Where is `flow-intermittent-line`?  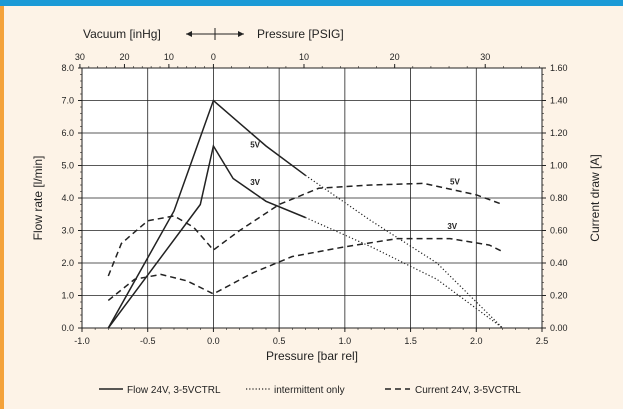 flow-intermittent-line is located at coordinates (404, 251).